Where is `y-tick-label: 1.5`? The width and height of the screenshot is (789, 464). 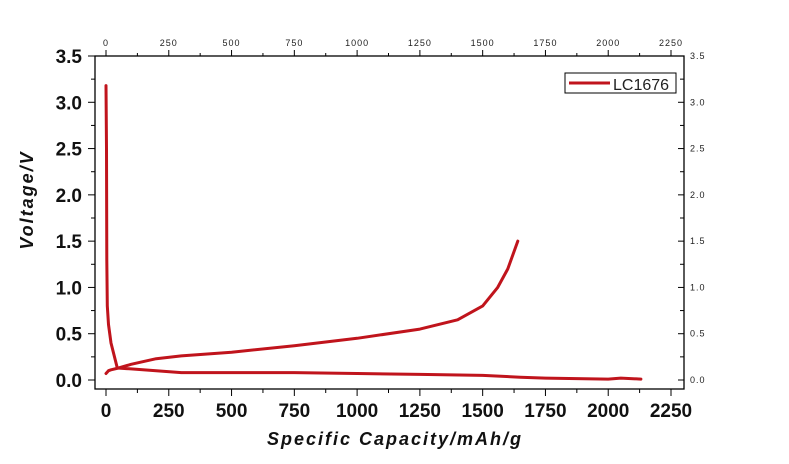
y-tick-label: 1.5 is located at coordinates (69, 242).